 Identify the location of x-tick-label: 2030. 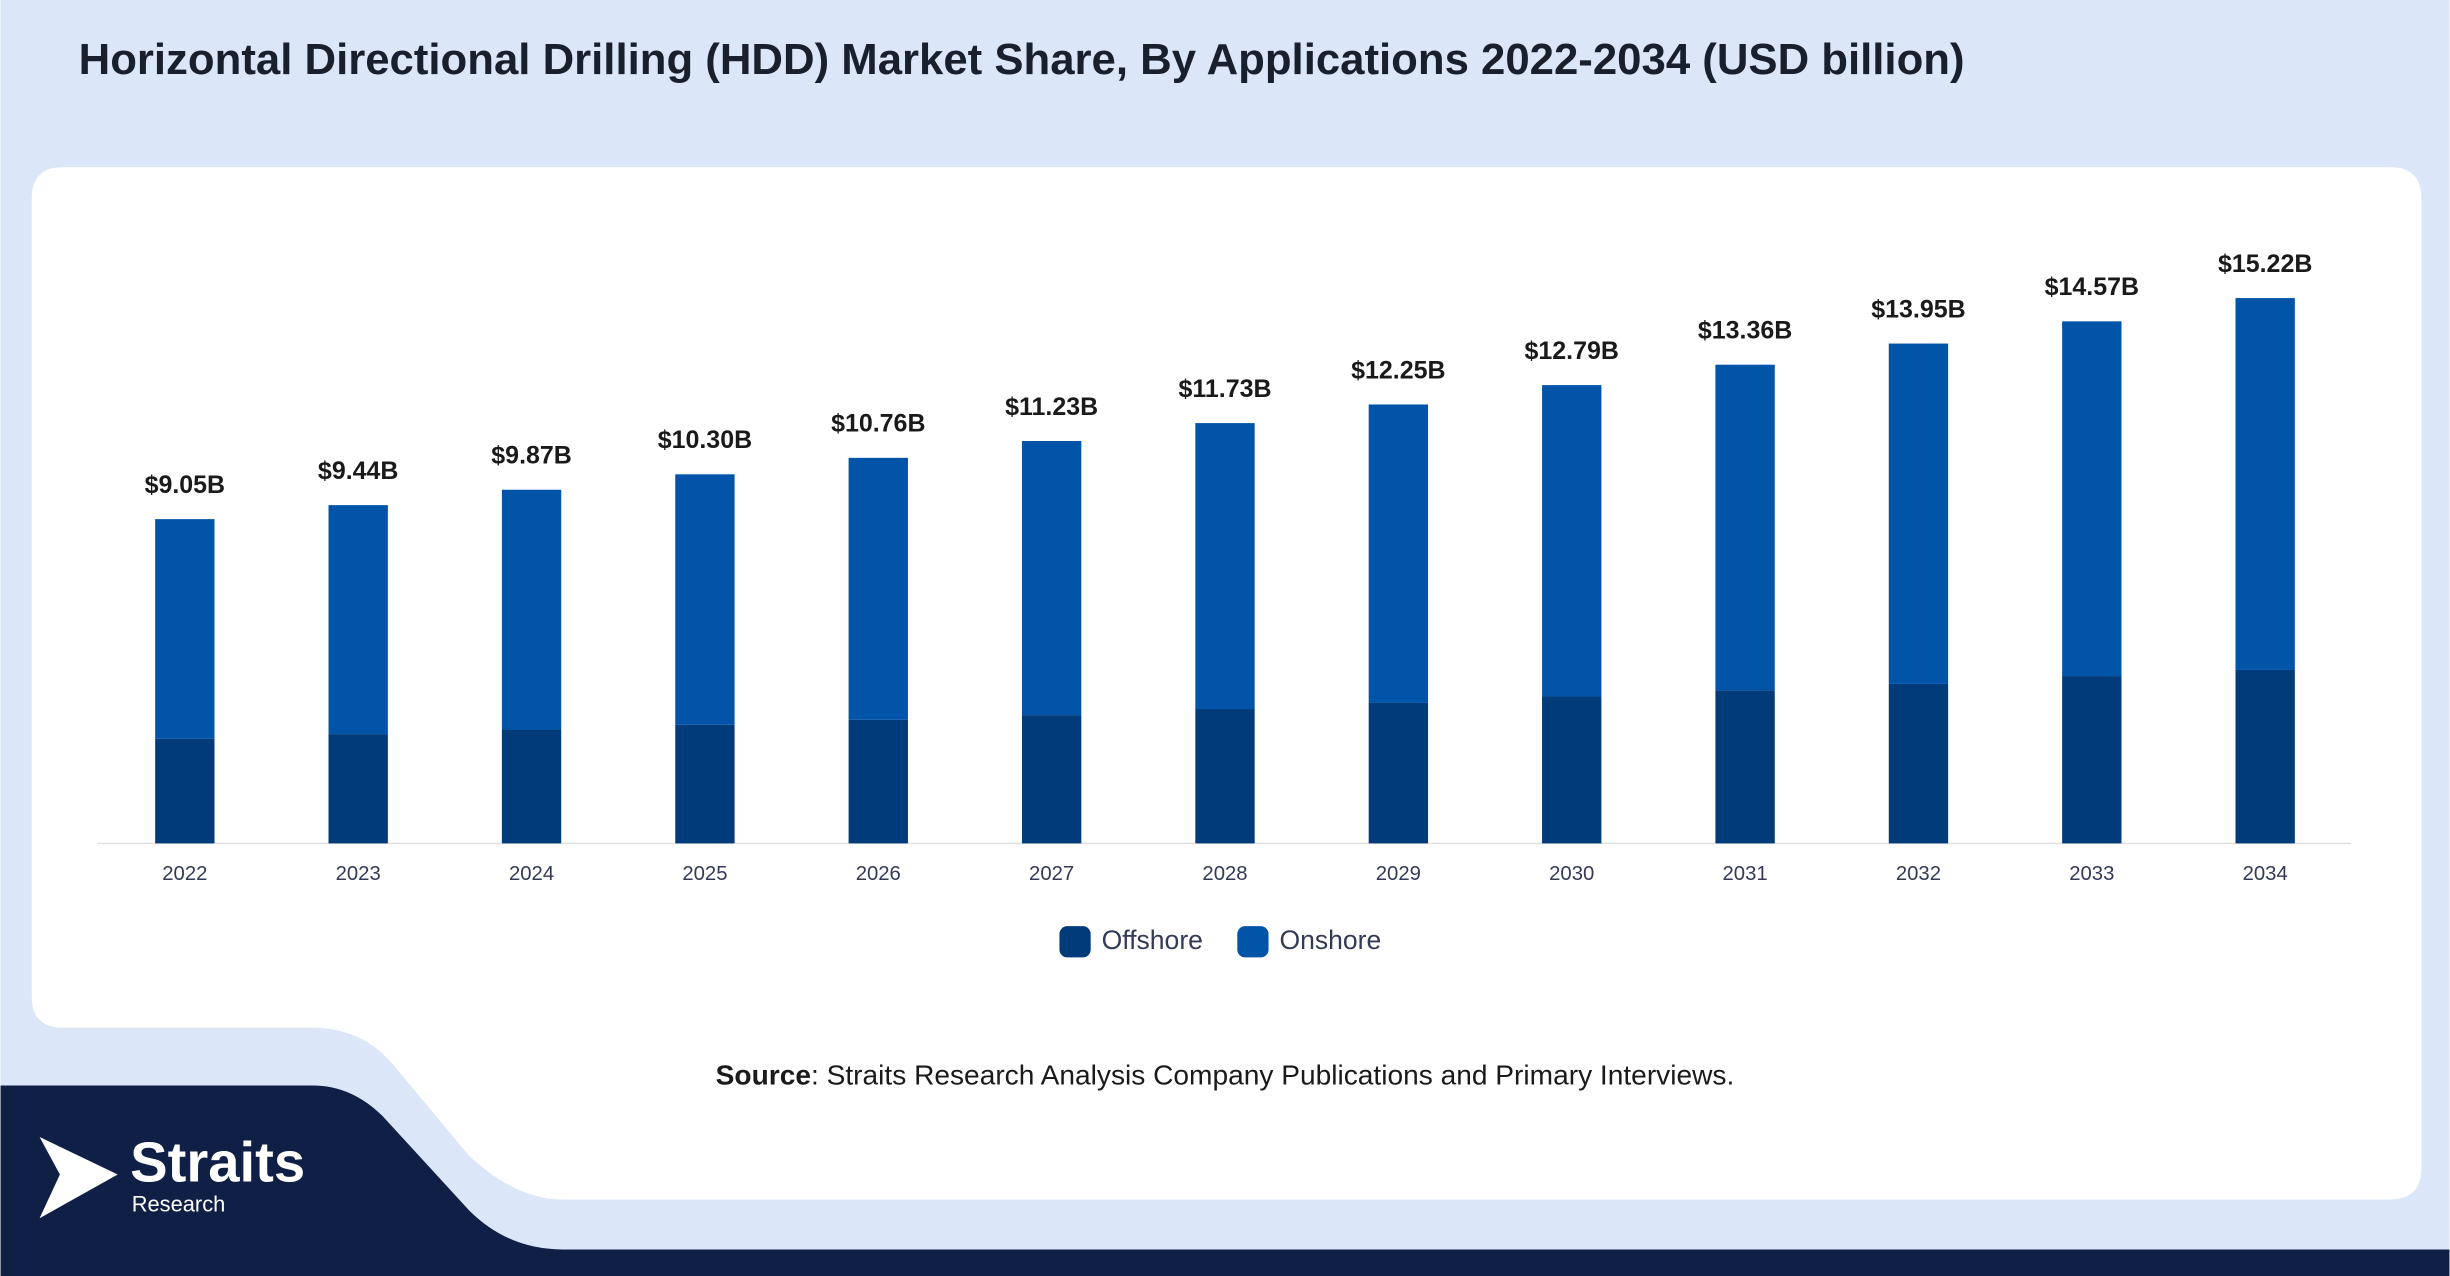
(1571, 874).